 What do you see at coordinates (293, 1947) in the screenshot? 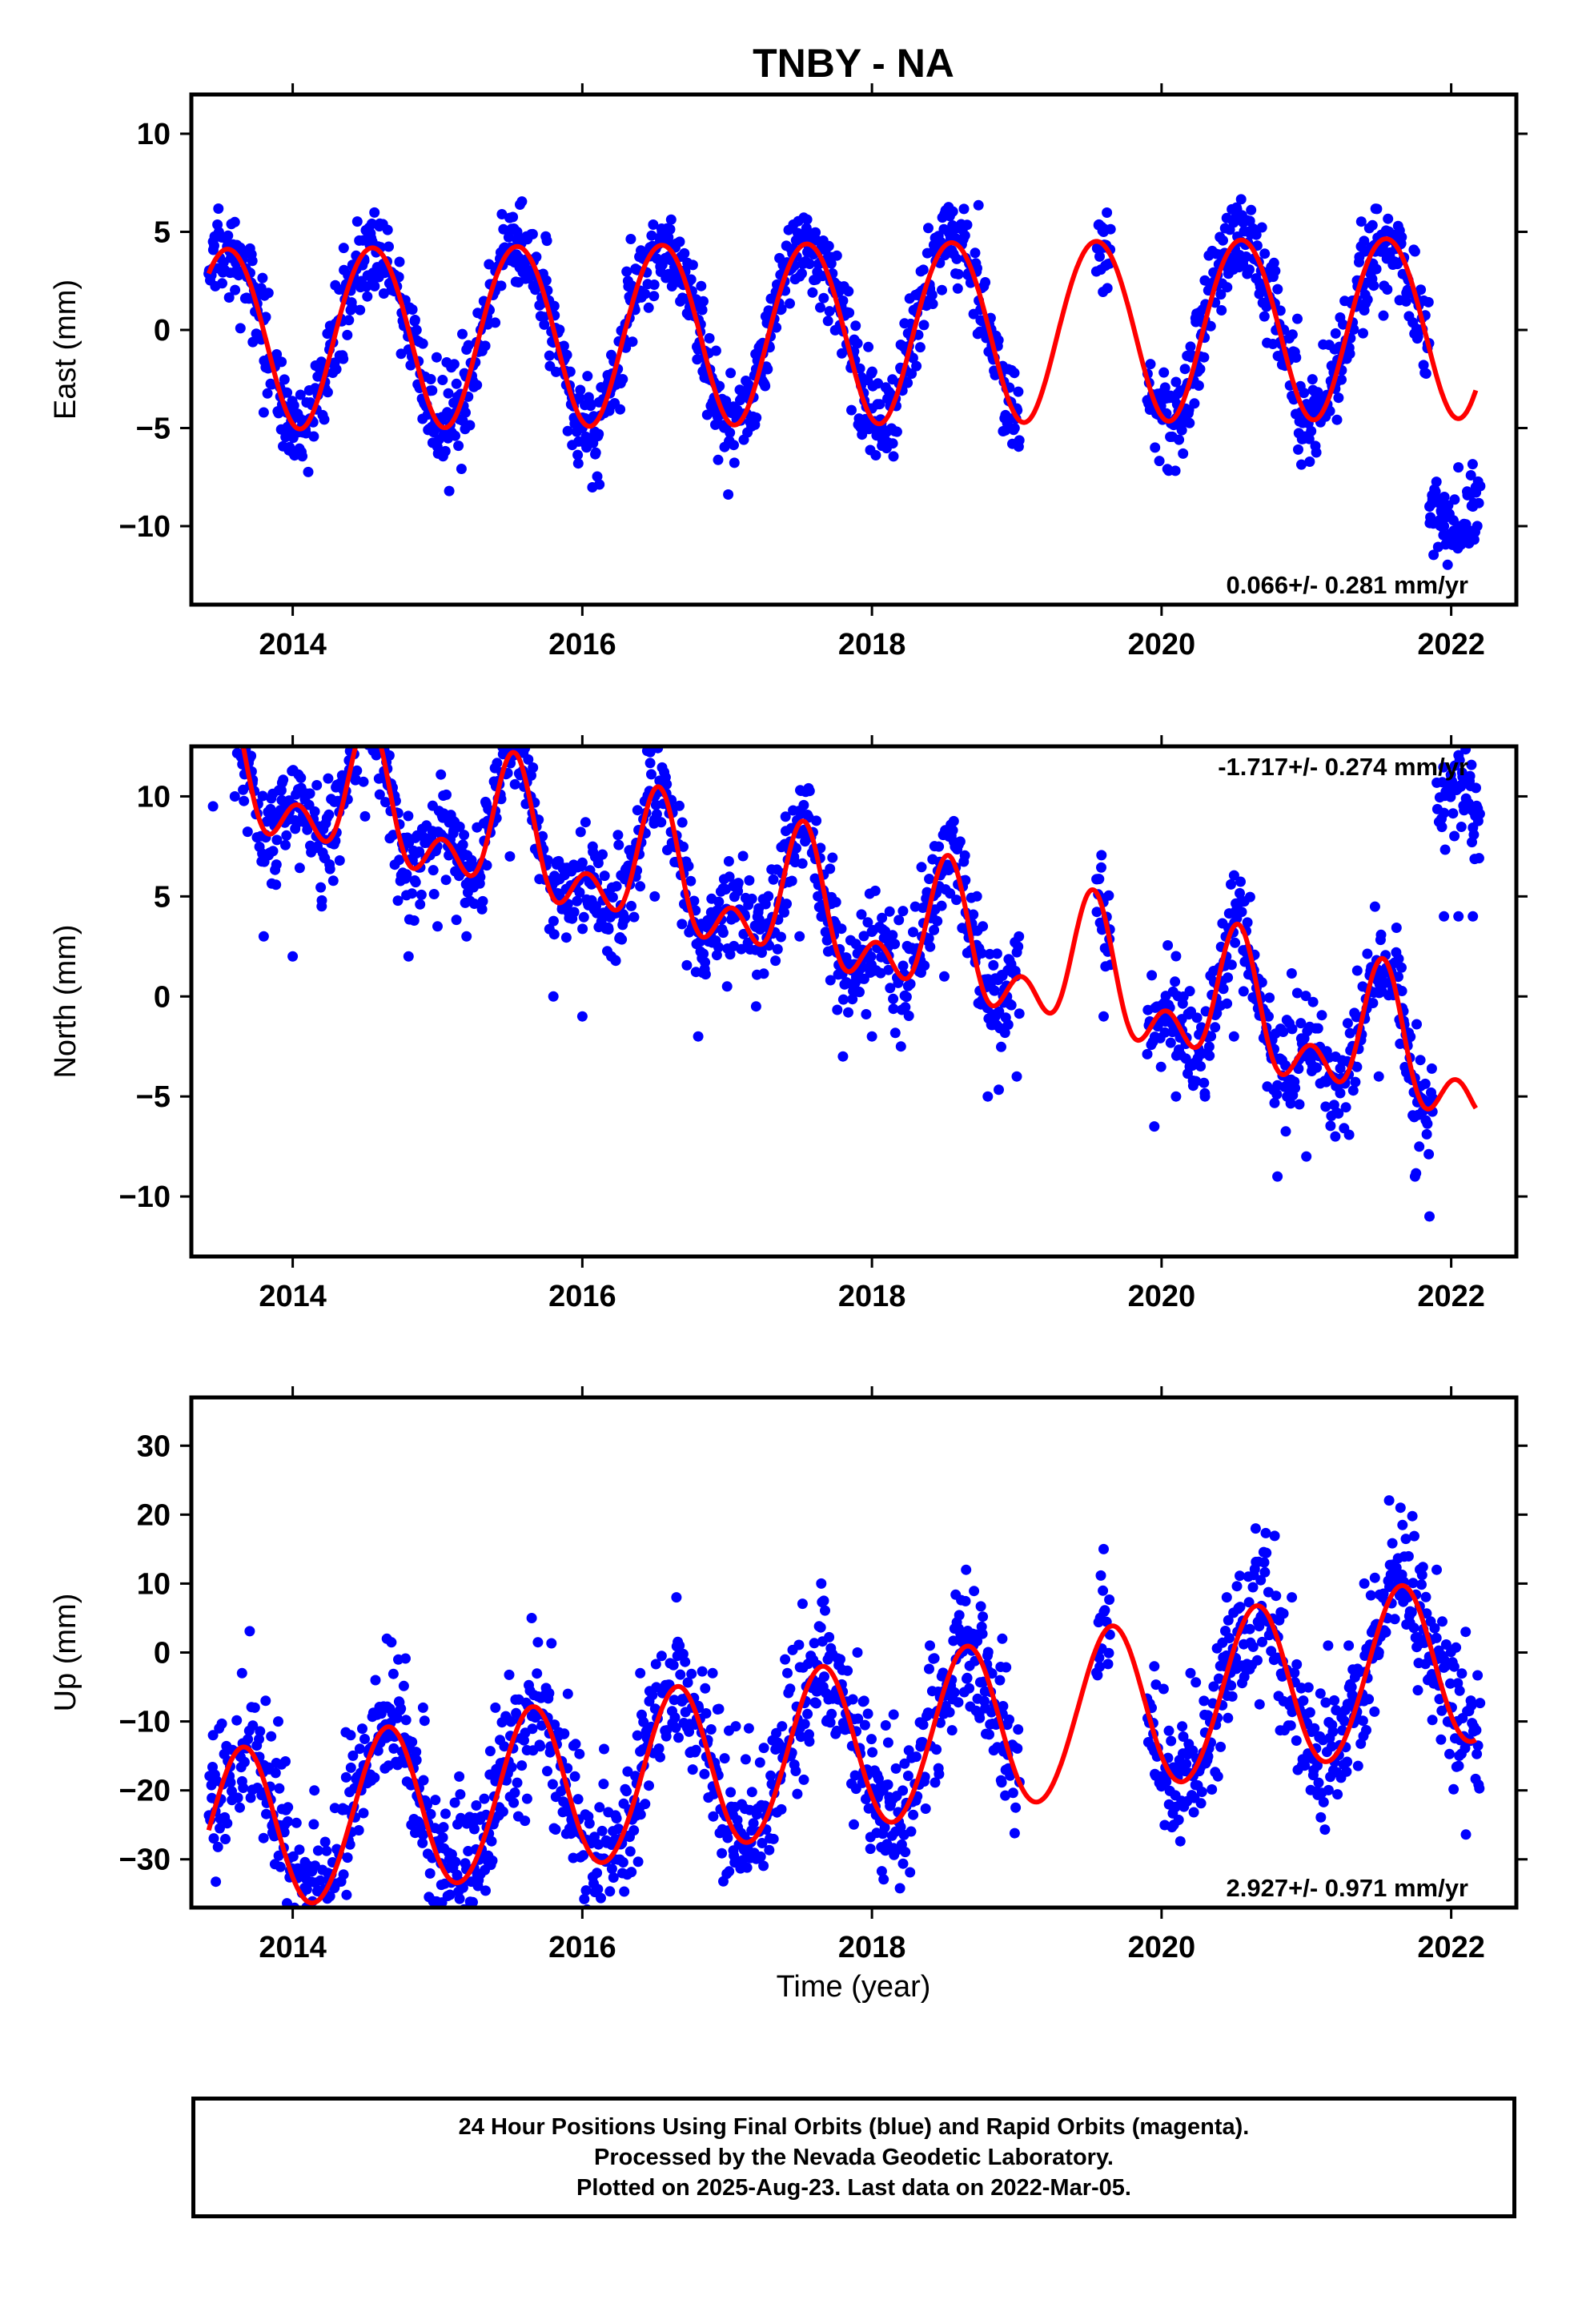
I see `up-x-tick-label: 2014` at bounding box center [293, 1947].